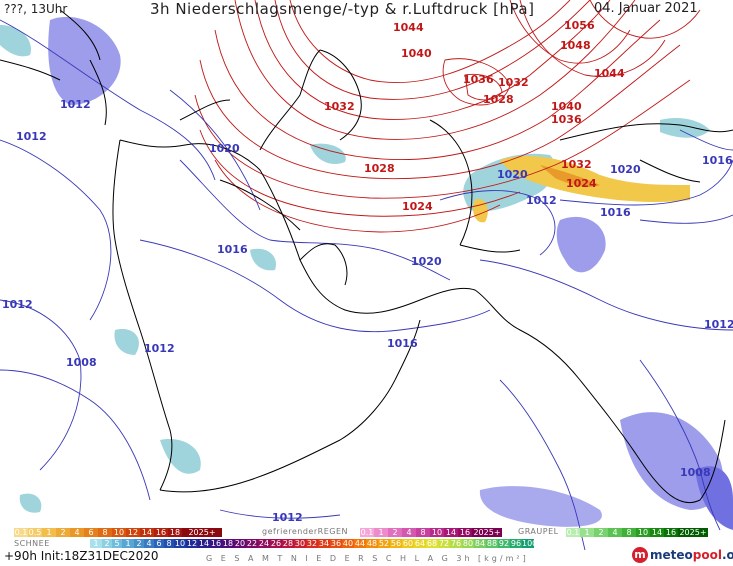  I want to click on label-1048: 1048, so click(575, 45).